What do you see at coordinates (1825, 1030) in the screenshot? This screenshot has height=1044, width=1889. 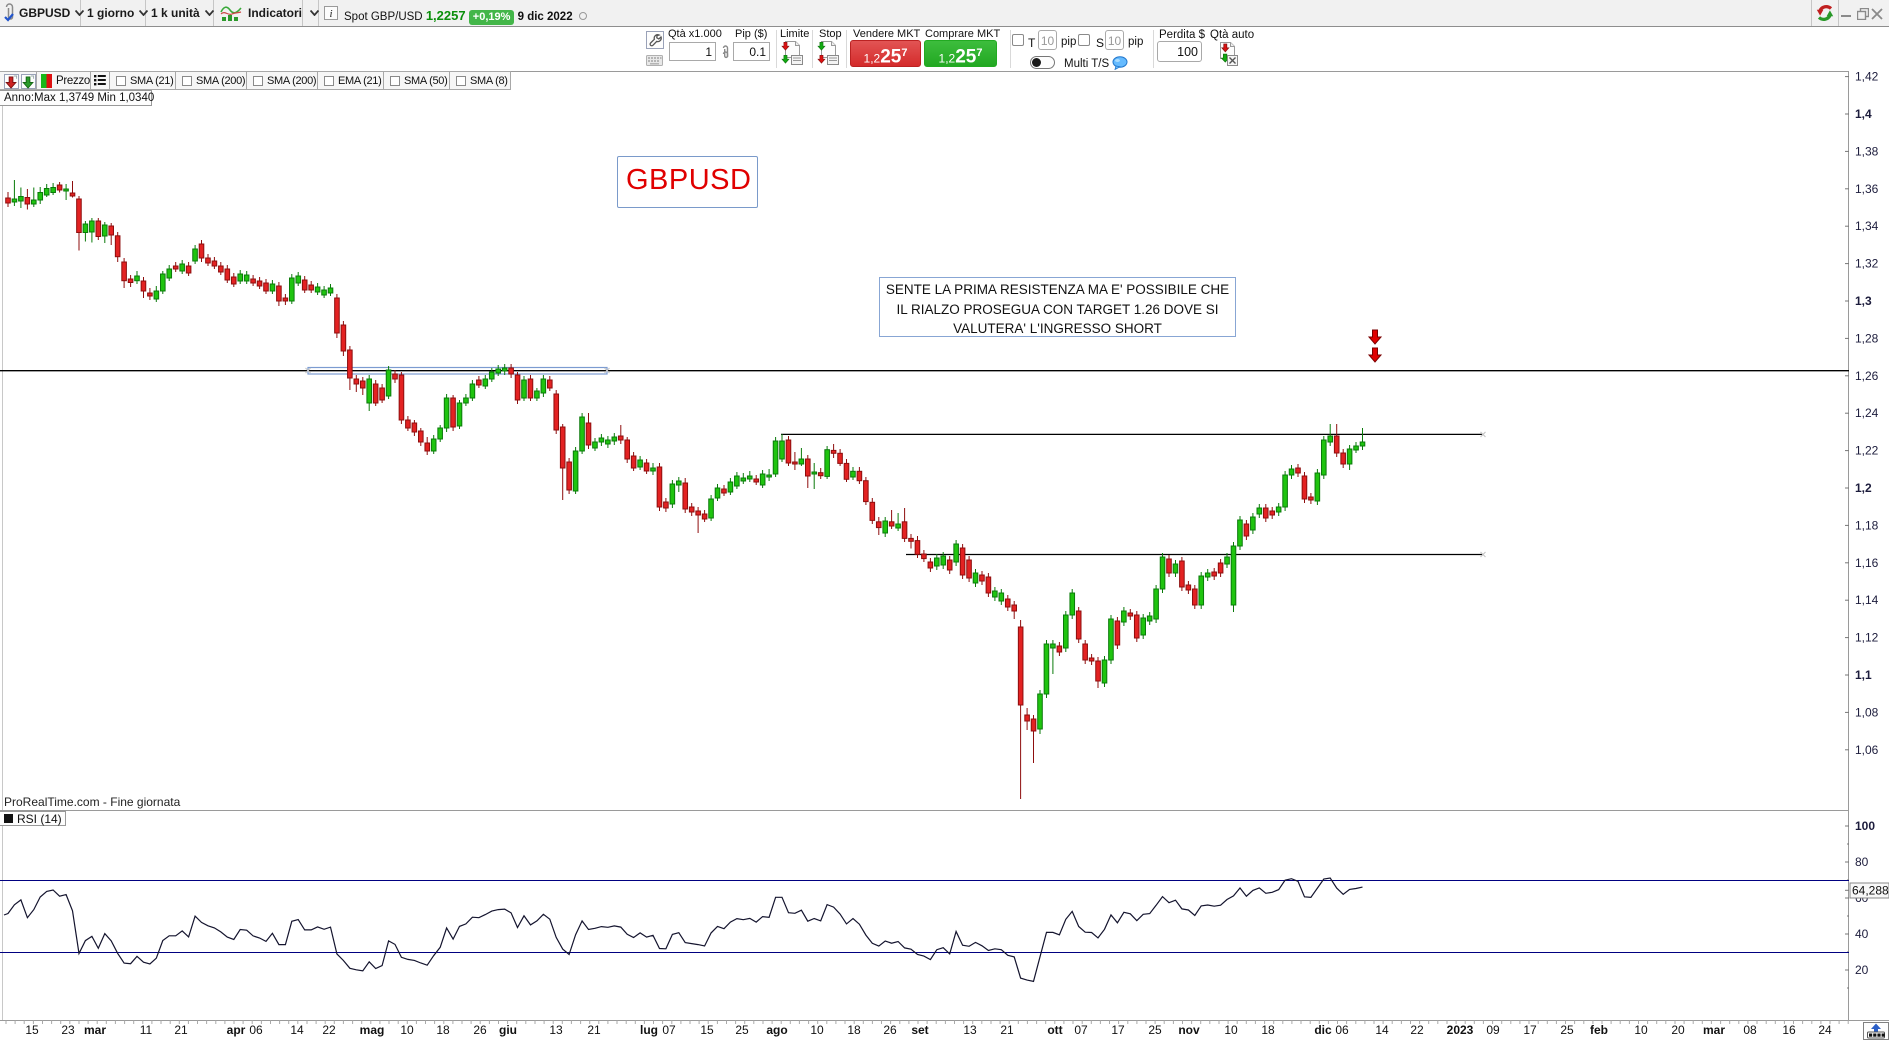 I see `svg-text: 24` at bounding box center [1825, 1030].